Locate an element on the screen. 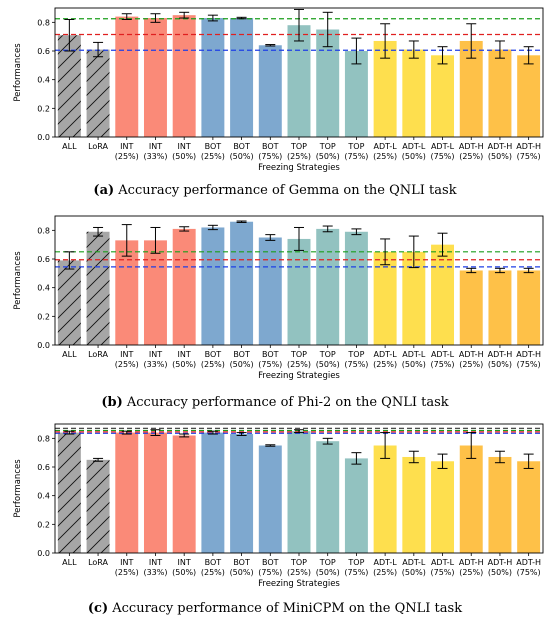 This screenshot has width=550, height=622. y-tick-label: 0.4 is located at coordinates (43, 496).